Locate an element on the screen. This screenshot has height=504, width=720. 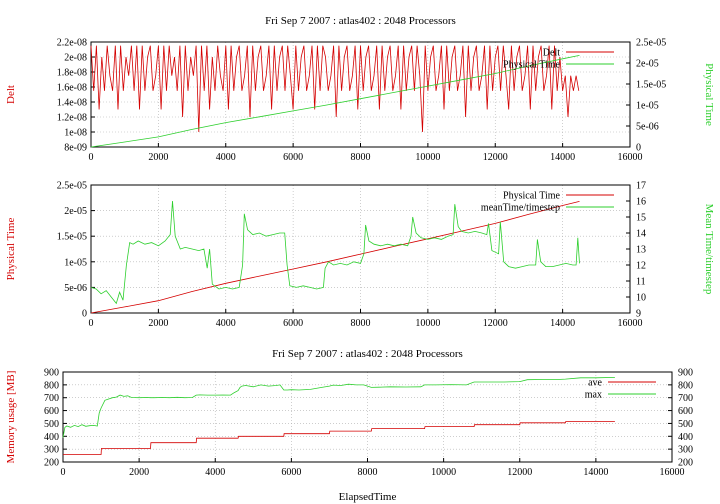
panel2-x-tick-label: 2000 is located at coordinates (158, 323).